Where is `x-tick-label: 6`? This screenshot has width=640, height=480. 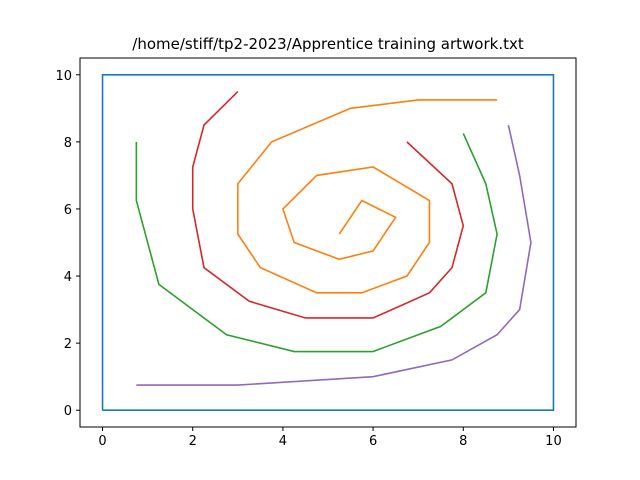
x-tick-label: 6 is located at coordinates (373, 441).